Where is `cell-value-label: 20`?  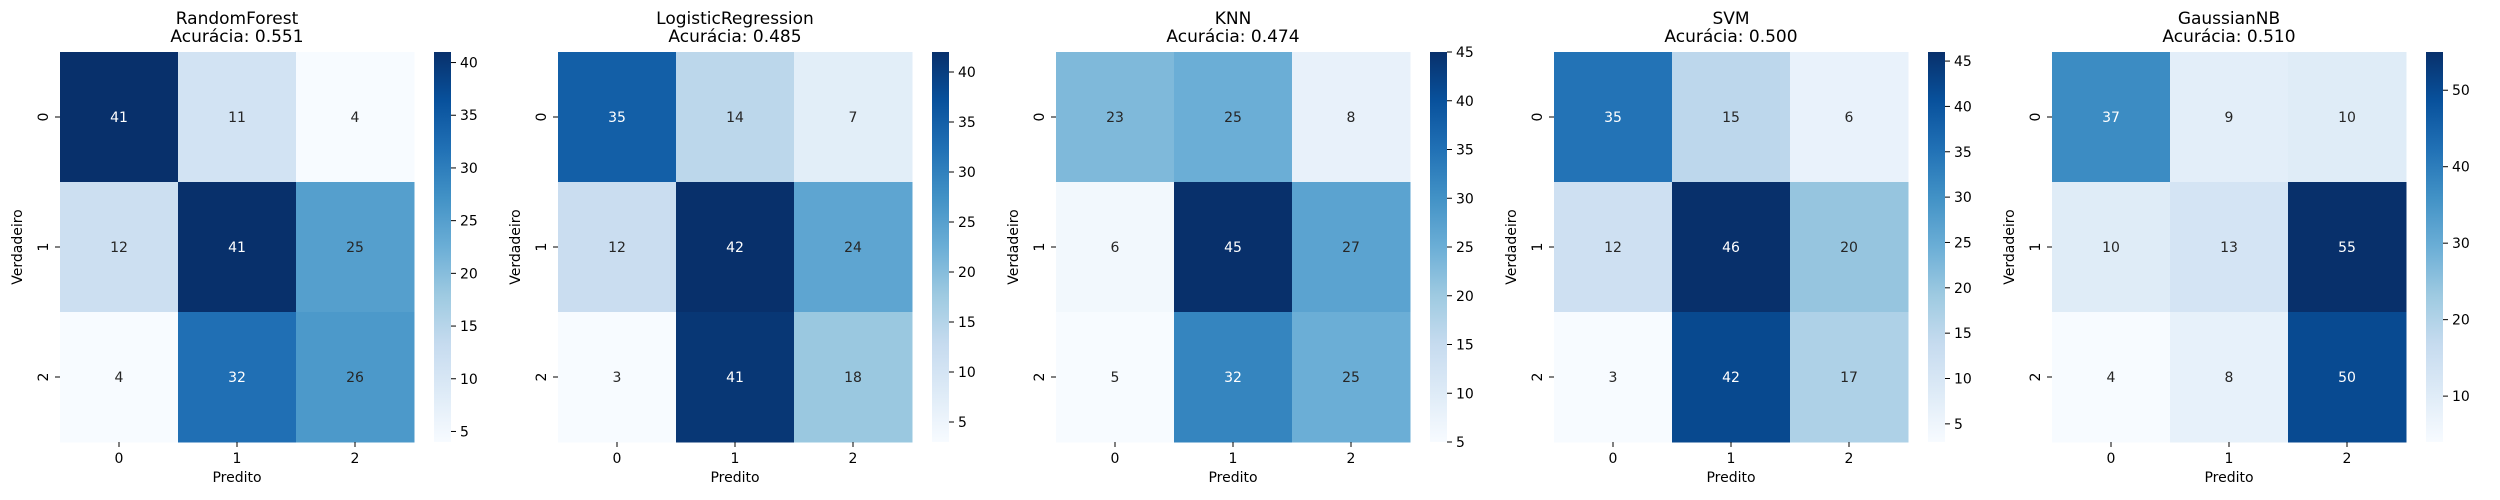
cell-value-label: 20 is located at coordinates (1849, 248).